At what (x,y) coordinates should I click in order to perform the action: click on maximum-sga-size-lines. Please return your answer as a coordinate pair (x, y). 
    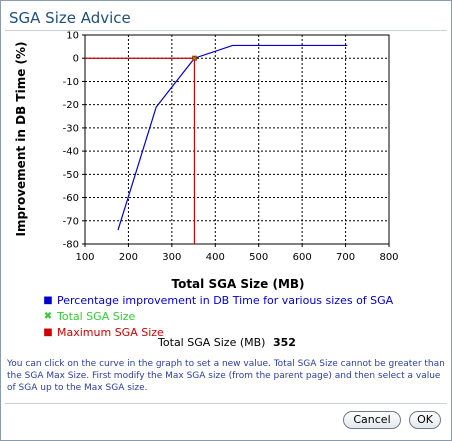
    Looking at the image, I should click on (140, 150).